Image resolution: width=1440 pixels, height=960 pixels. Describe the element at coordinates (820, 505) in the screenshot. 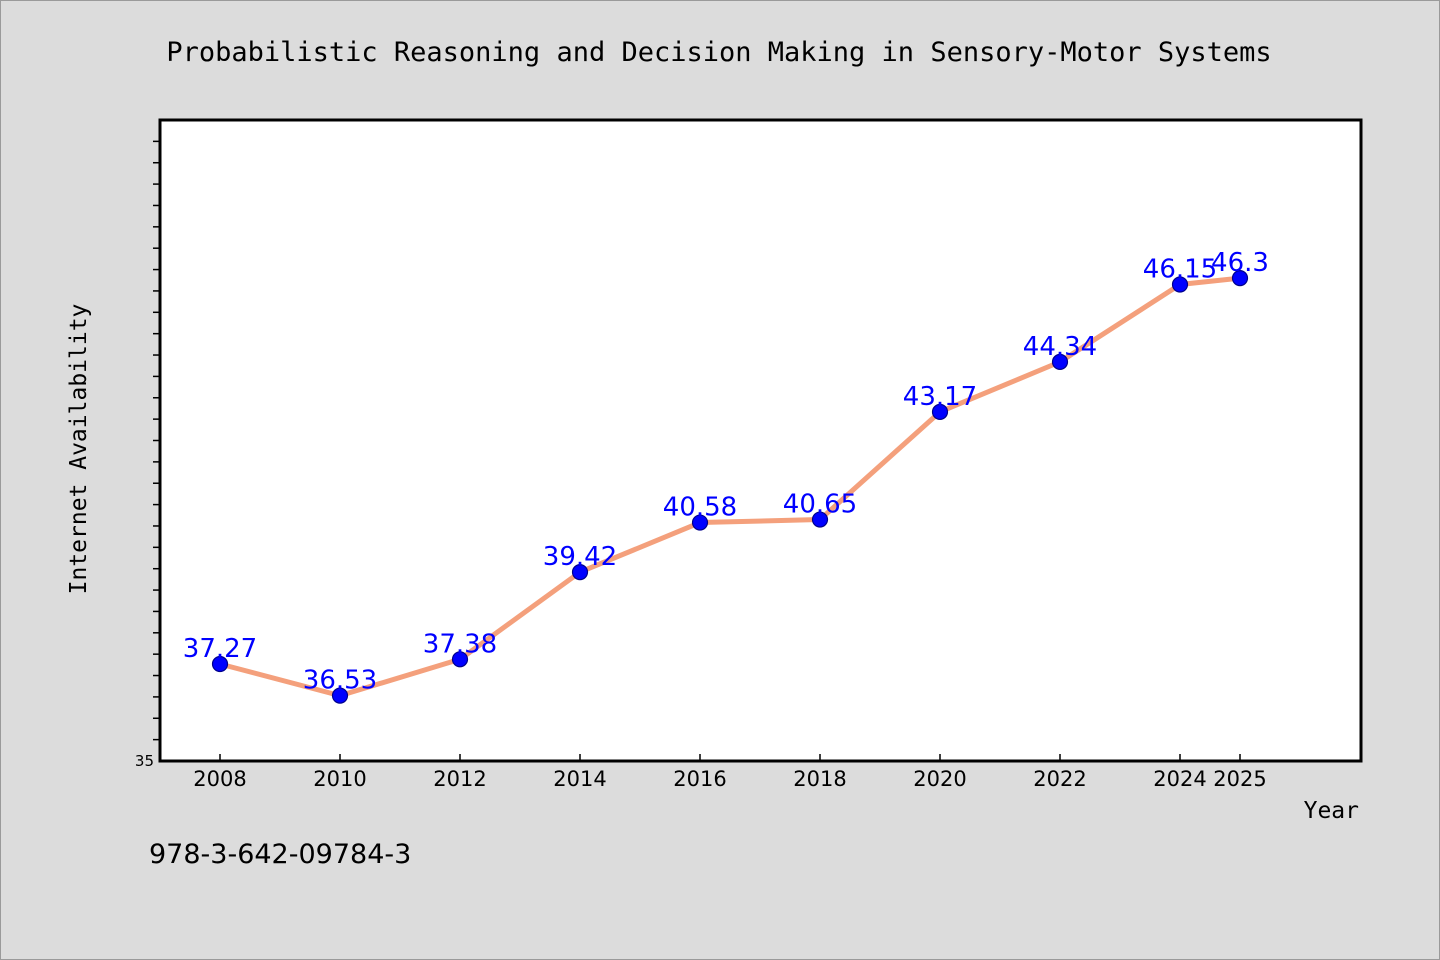

I see `data-label: 40.65` at that location.